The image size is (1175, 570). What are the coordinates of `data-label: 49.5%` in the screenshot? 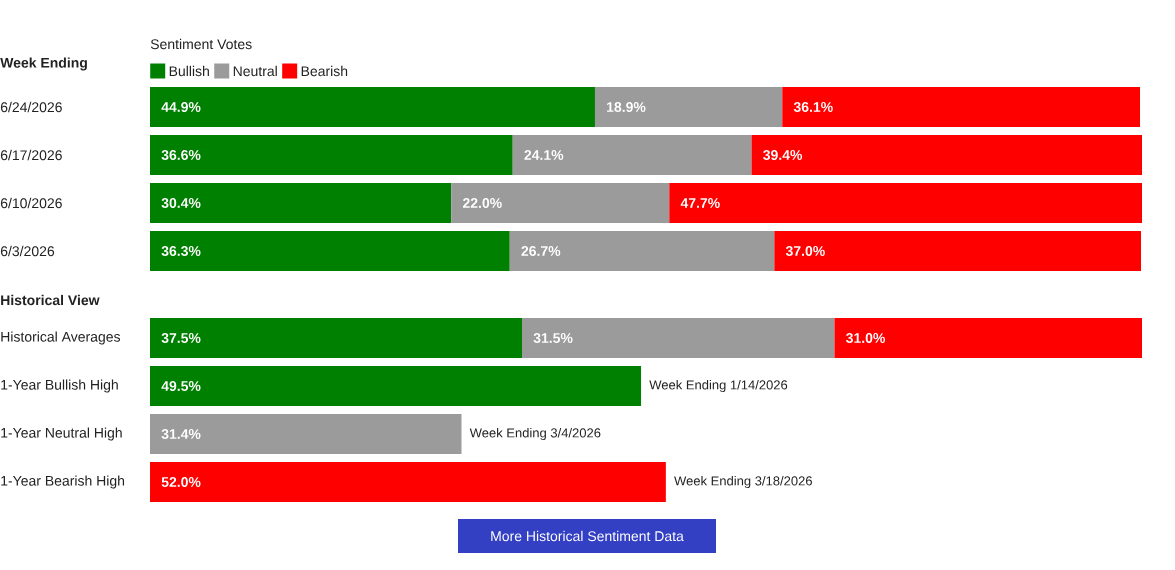 It's located at (181, 386).